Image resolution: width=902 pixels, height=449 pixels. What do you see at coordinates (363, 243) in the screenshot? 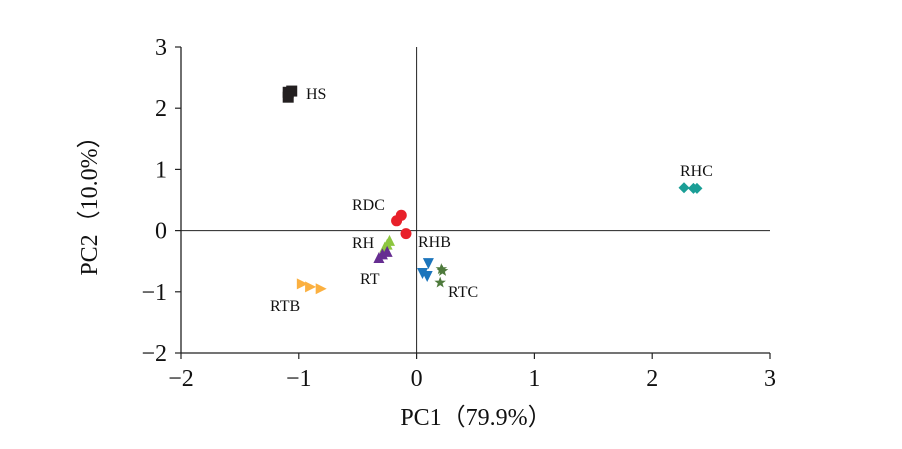
I see `group-label-rh: RH` at bounding box center [363, 243].